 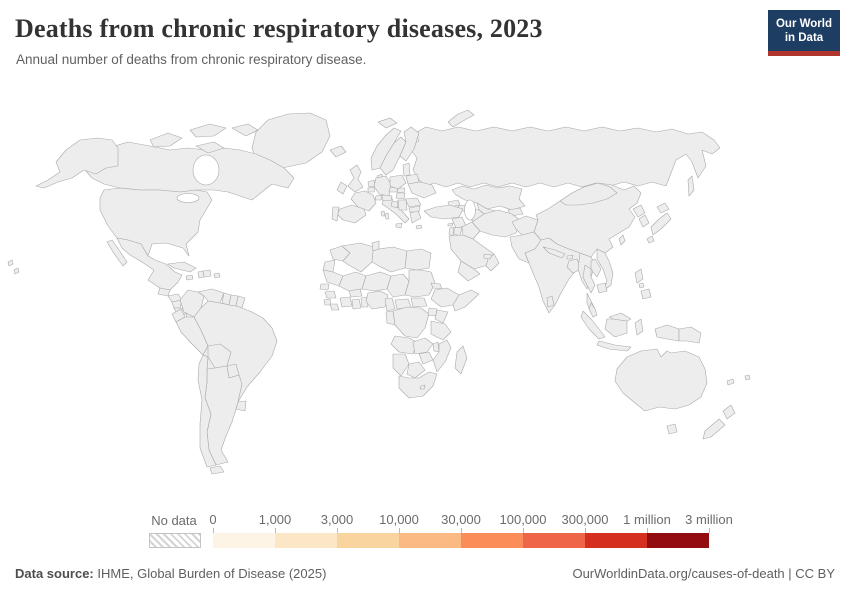 What do you see at coordinates (639, 276) in the screenshot?
I see `country-philippines-luzon` at bounding box center [639, 276].